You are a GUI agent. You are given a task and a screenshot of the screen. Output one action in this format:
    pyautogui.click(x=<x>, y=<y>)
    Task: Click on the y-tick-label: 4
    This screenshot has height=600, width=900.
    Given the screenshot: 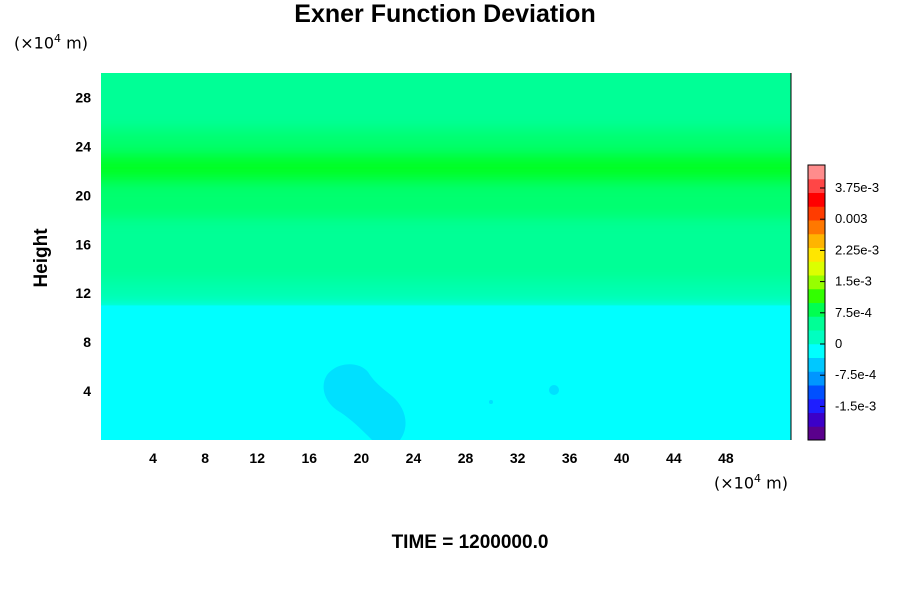 What is the action you would take?
    pyautogui.click(x=87, y=391)
    